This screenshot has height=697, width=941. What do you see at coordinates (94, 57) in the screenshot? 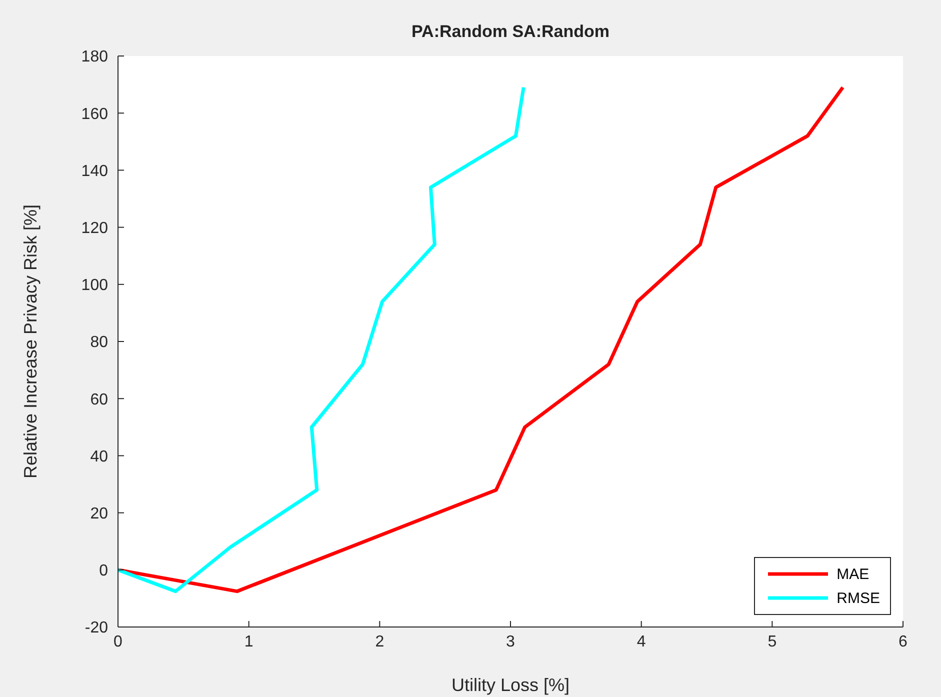
I see `y-tick-label: 180` at bounding box center [94, 57].